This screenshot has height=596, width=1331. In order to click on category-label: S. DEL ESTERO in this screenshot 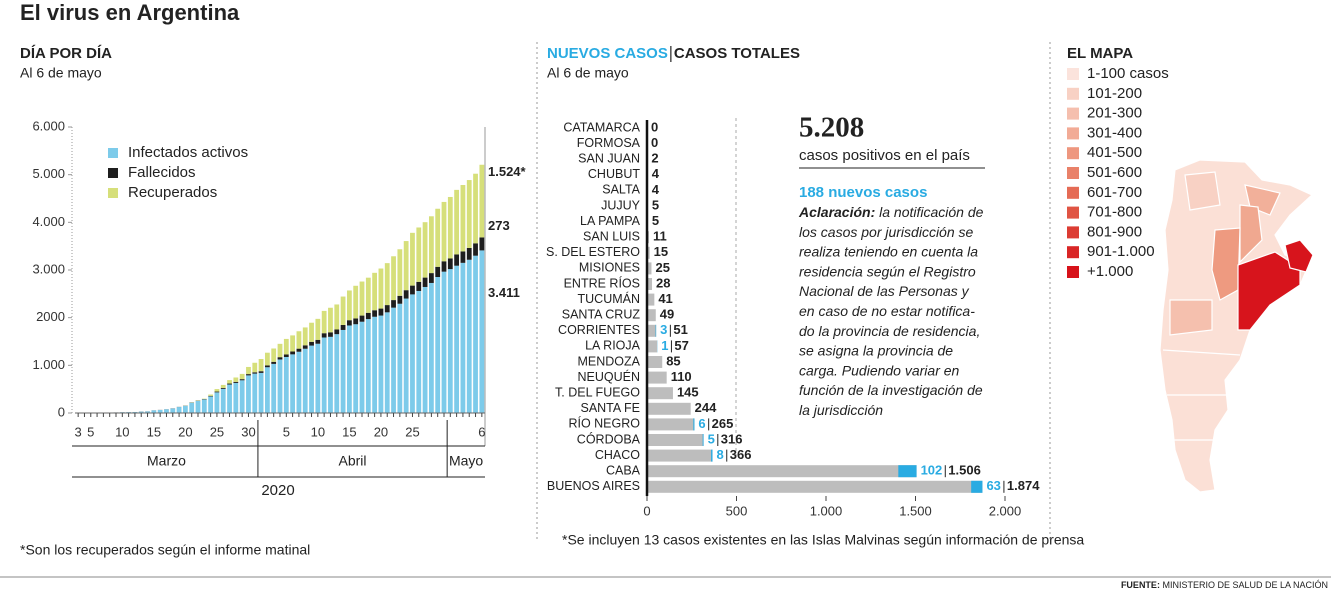, I will do `click(593, 252)`.